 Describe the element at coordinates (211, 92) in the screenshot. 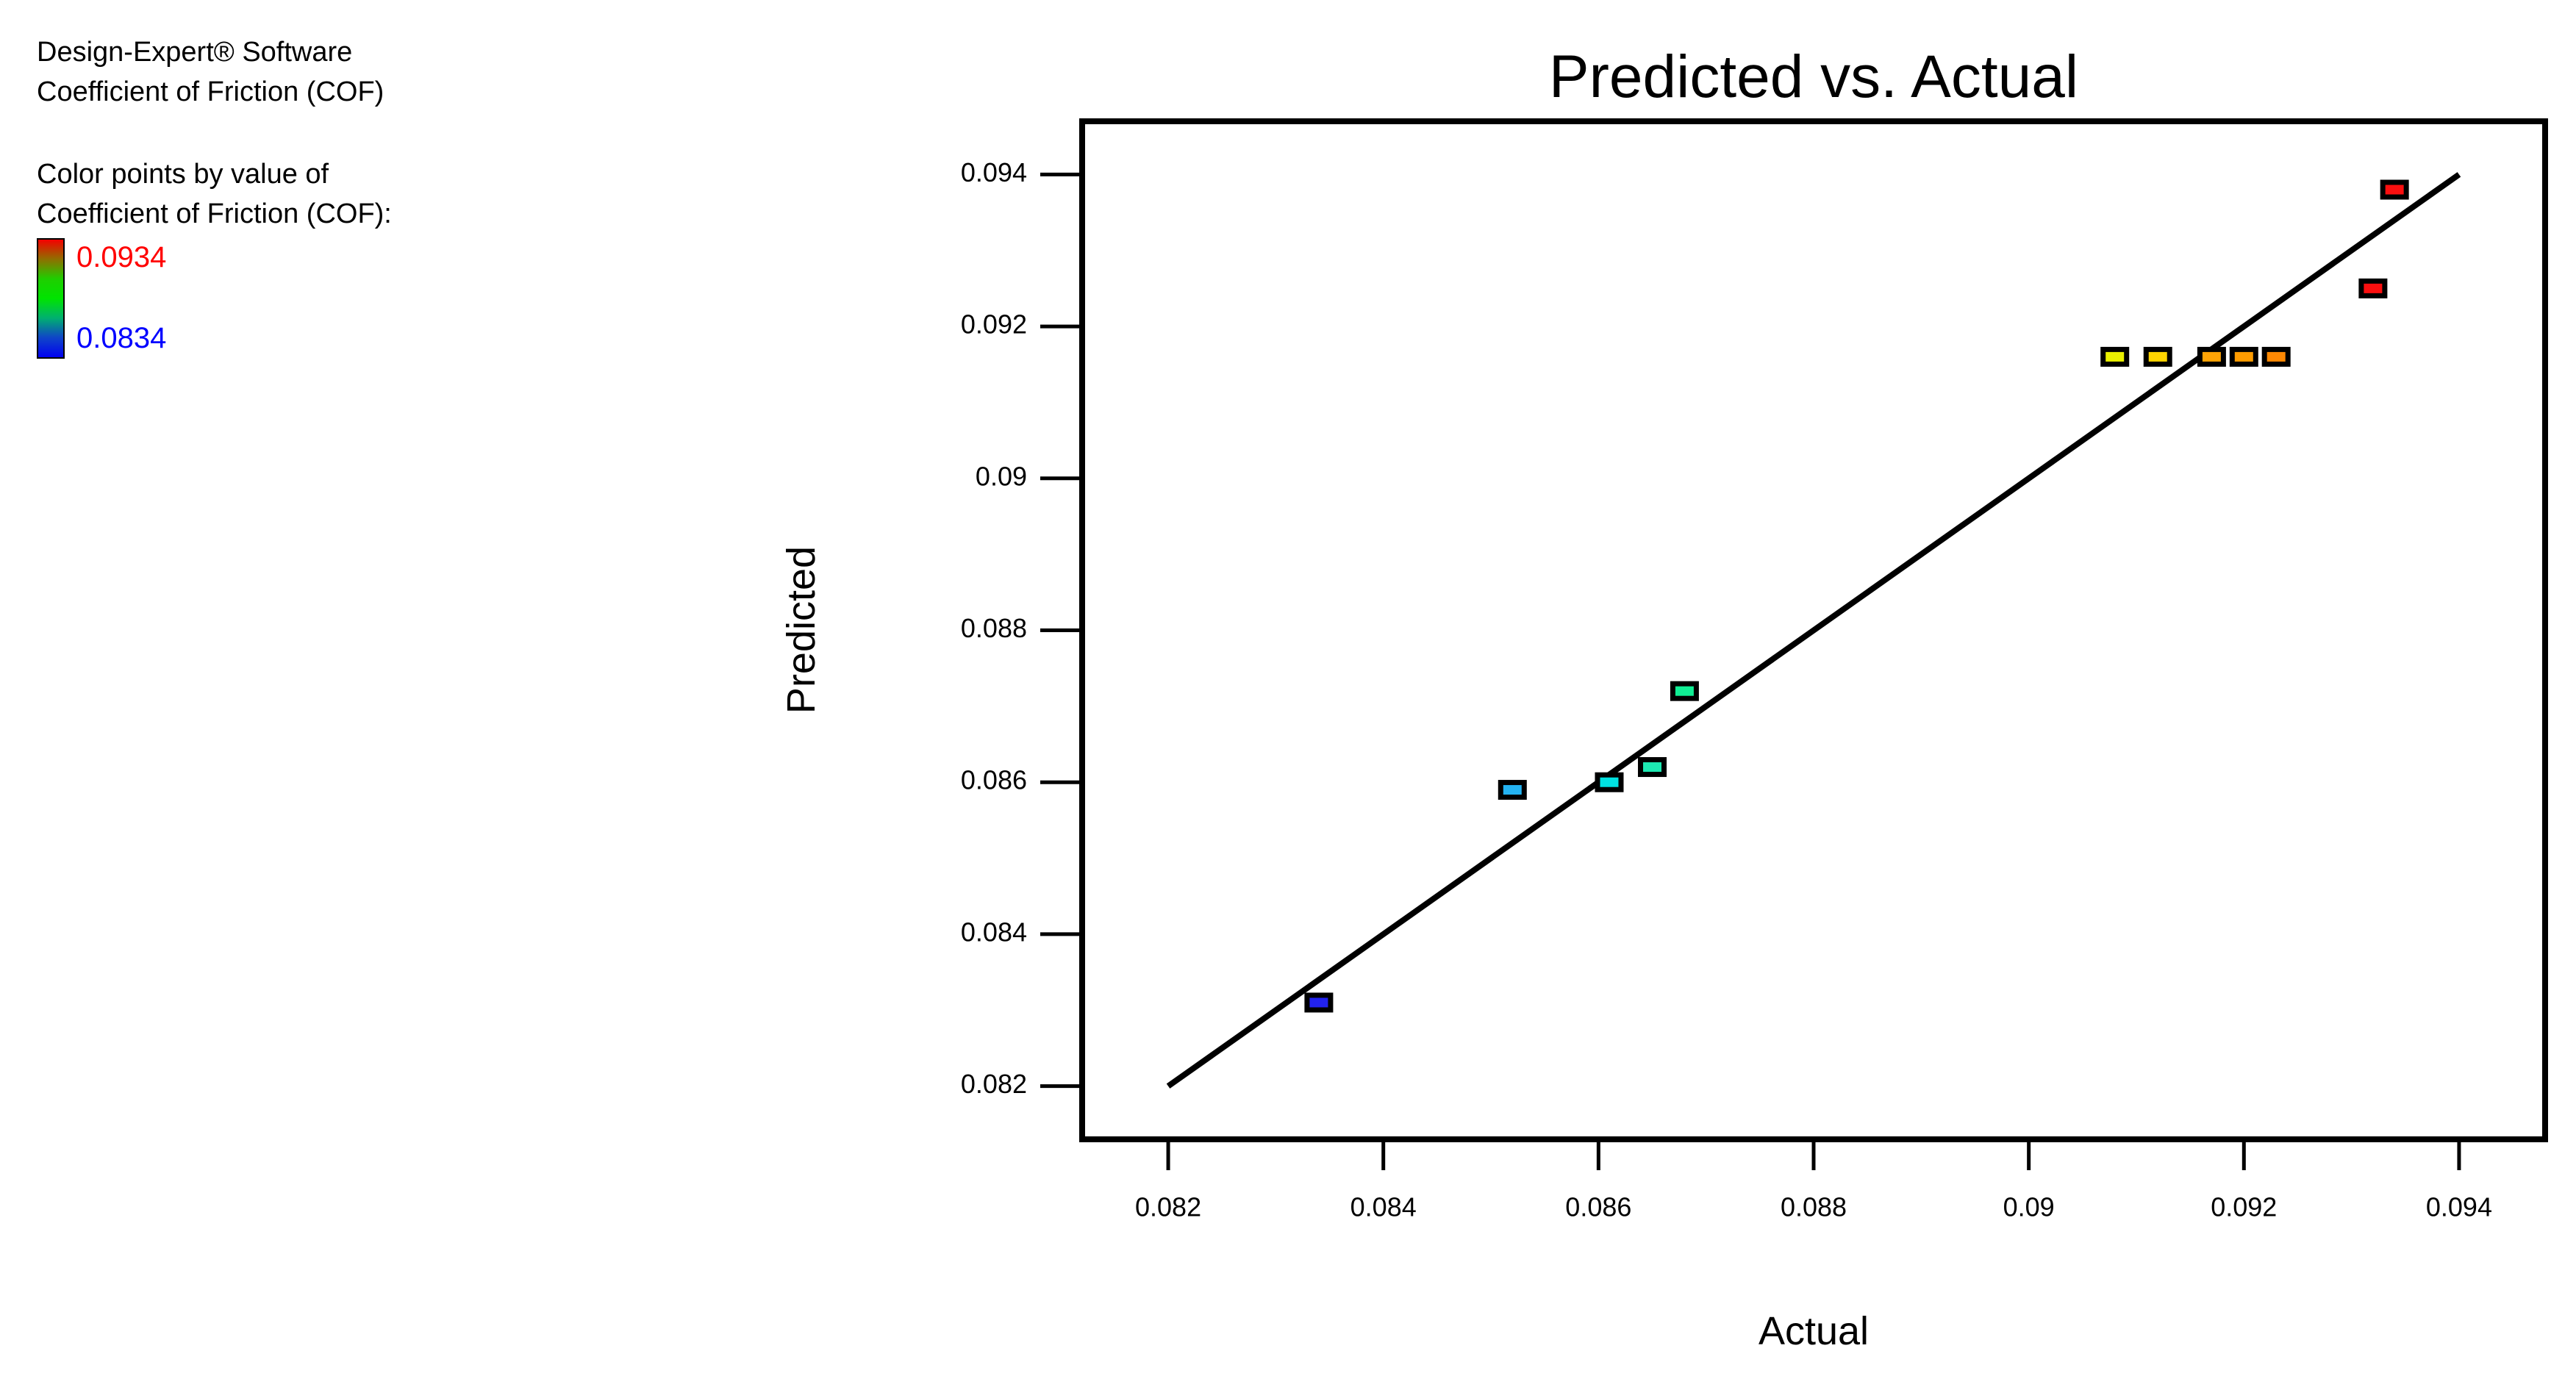

I see `response-name: Coefficient of Friction (COF)` at that location.